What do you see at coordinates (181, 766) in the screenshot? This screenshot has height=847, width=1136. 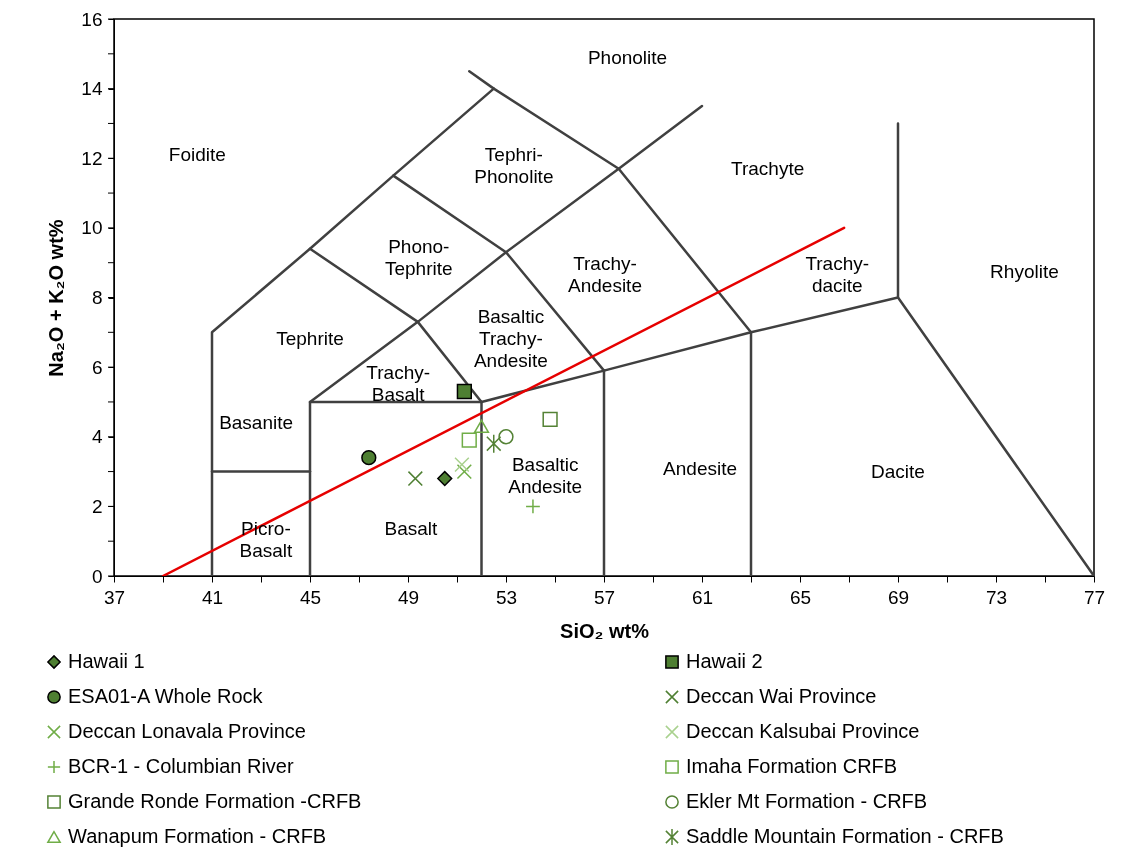 I see `legend-label: BCR-1 - Columbian River` at bounding box center [181, 766].